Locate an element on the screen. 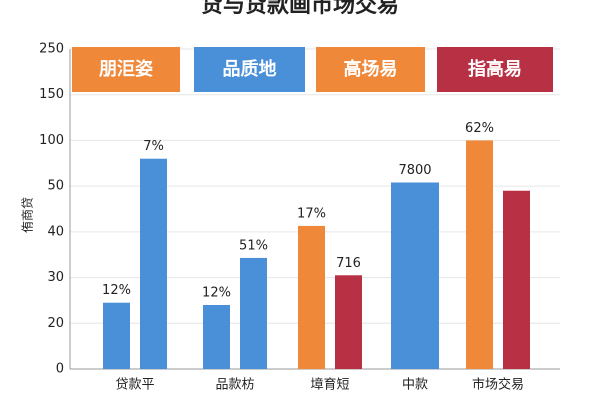  legend-label: 高场易 is located at coordinates (371, 69).